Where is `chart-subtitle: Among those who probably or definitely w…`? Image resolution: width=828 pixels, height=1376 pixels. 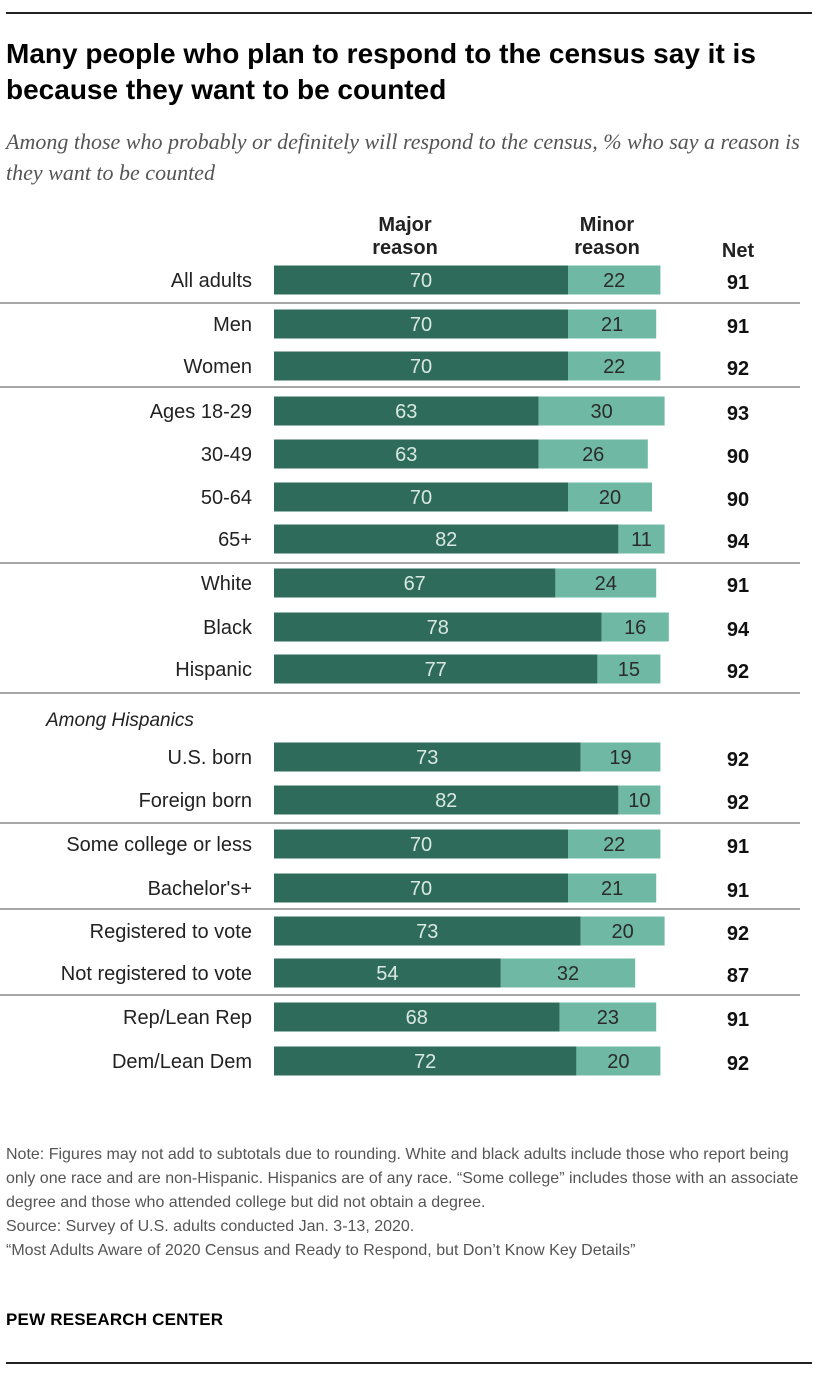 chart-subtitle: Among those who probably or definitely w… is located at coordinates (403, 157).